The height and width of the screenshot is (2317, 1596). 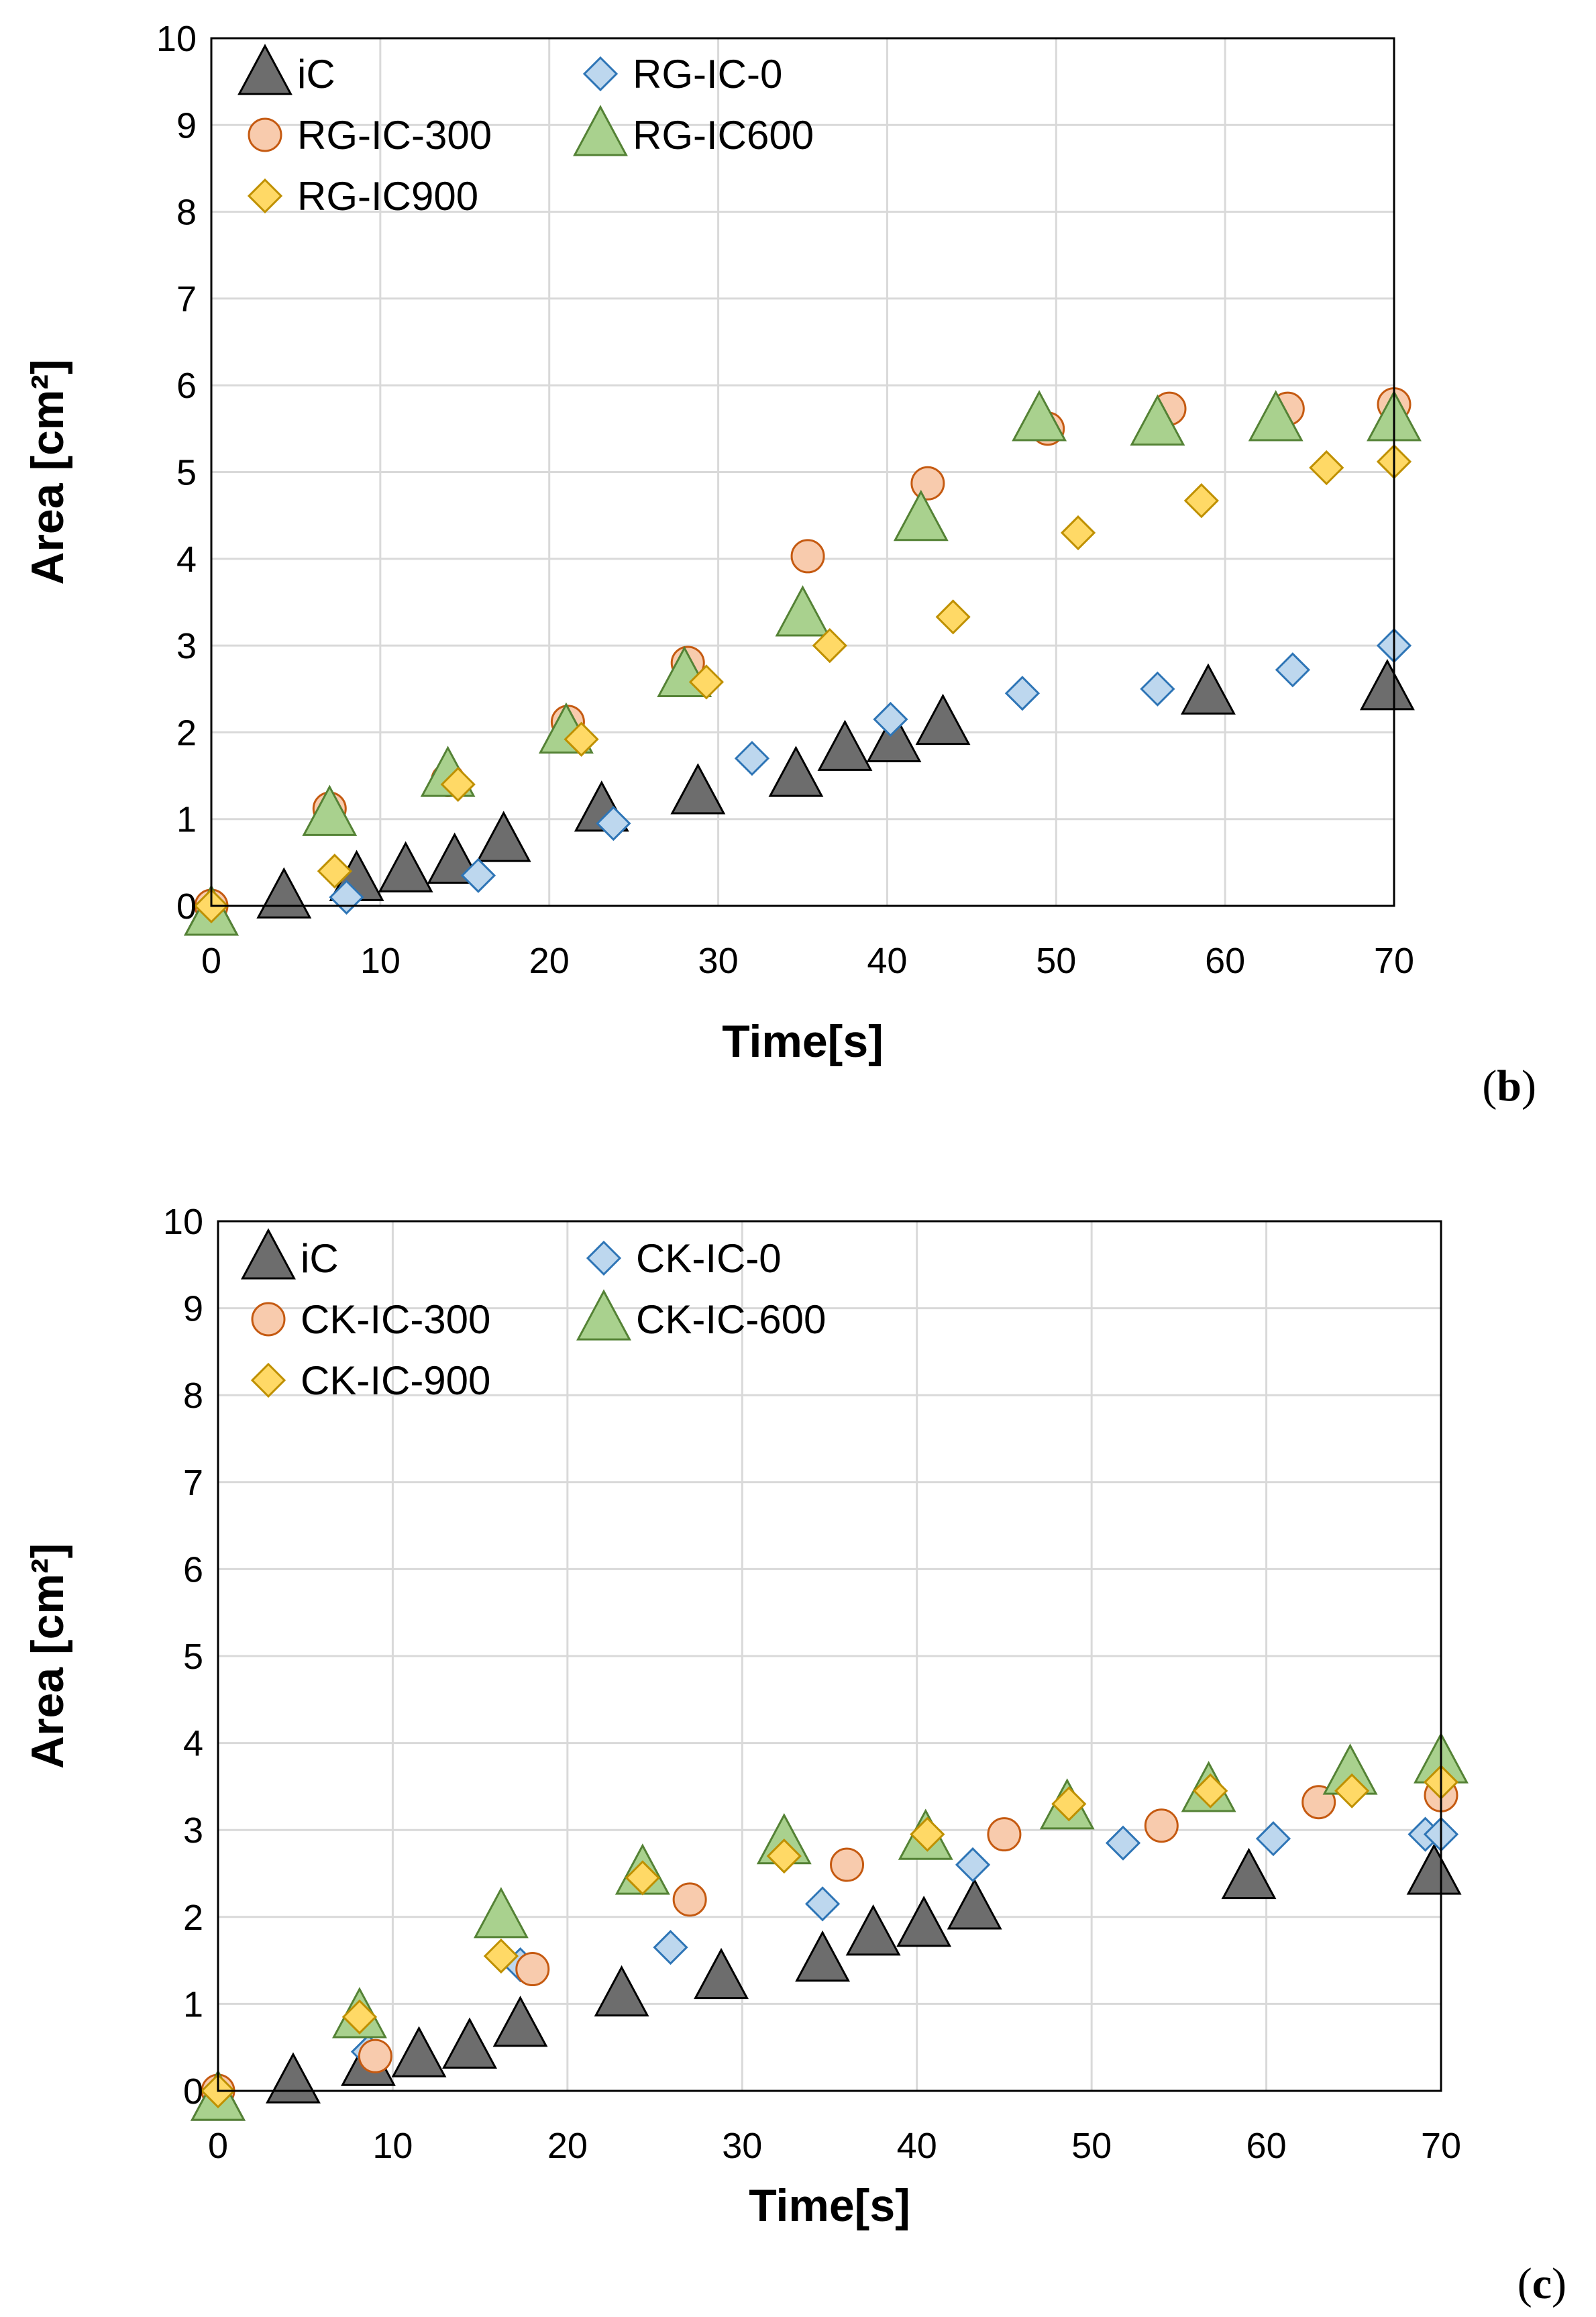 I want to click on y-tick-label: 0, so click(x=193, y=2091).